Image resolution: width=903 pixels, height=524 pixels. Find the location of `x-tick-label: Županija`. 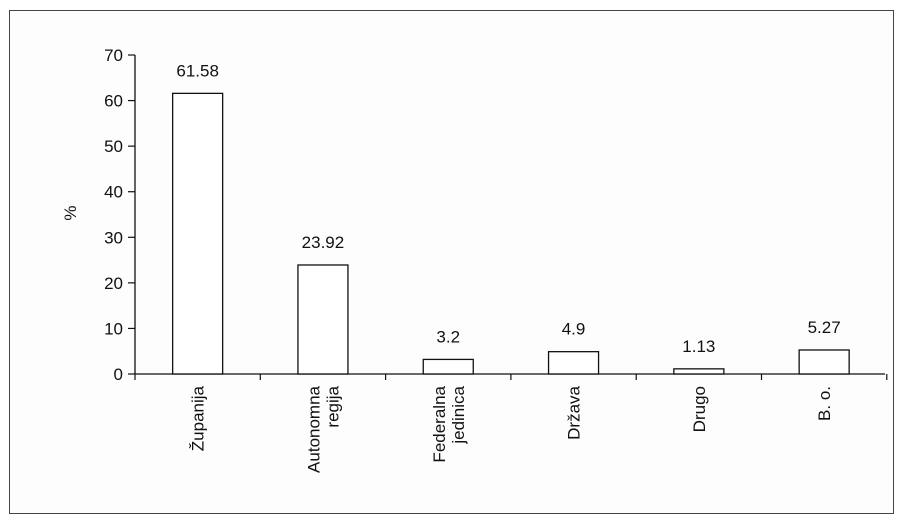

x-tick-label: Županija is located at coordinates (198, 418).